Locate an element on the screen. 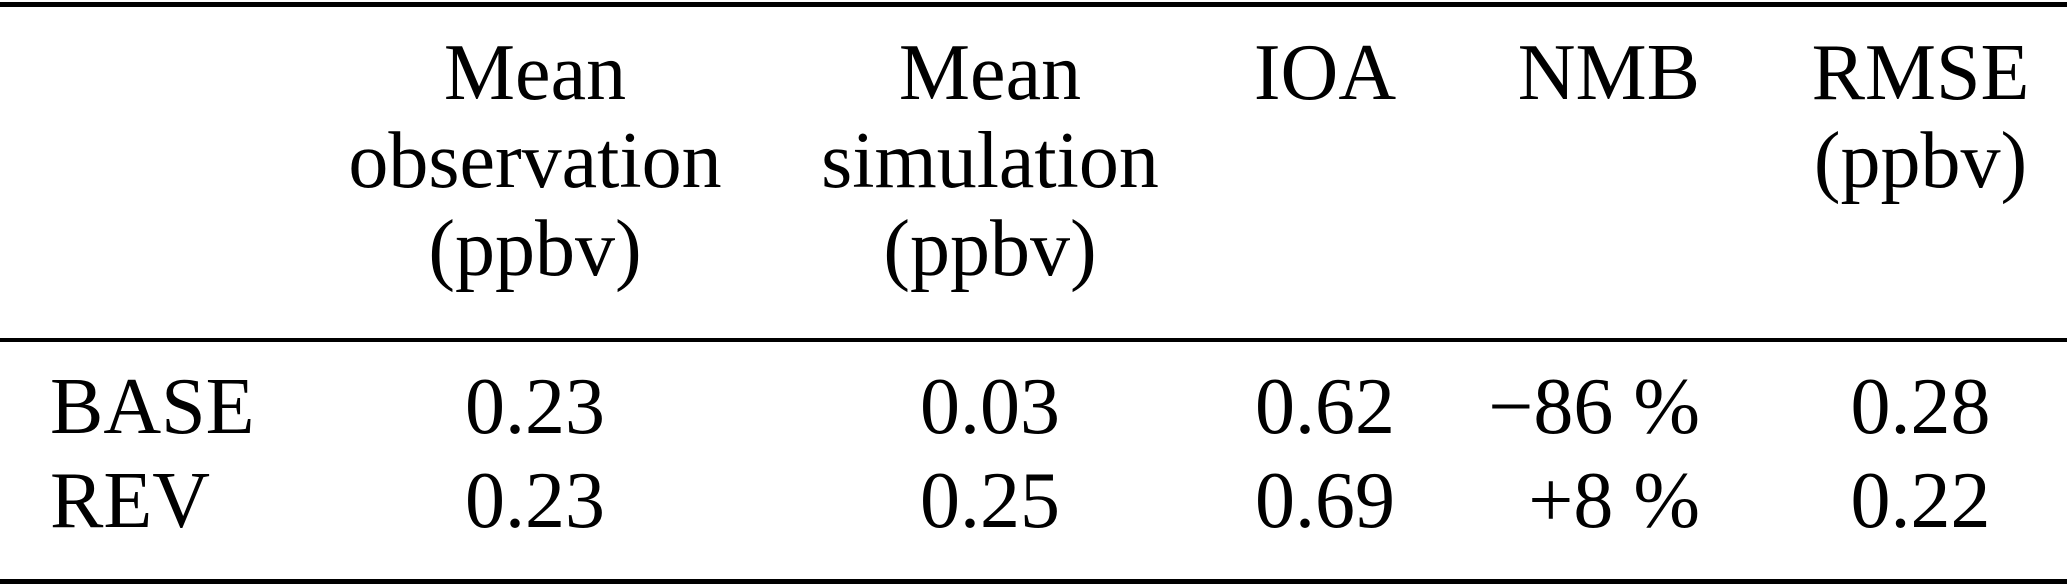  cell-base-ioa: 0.62 is located at coordinates (1325, 407).